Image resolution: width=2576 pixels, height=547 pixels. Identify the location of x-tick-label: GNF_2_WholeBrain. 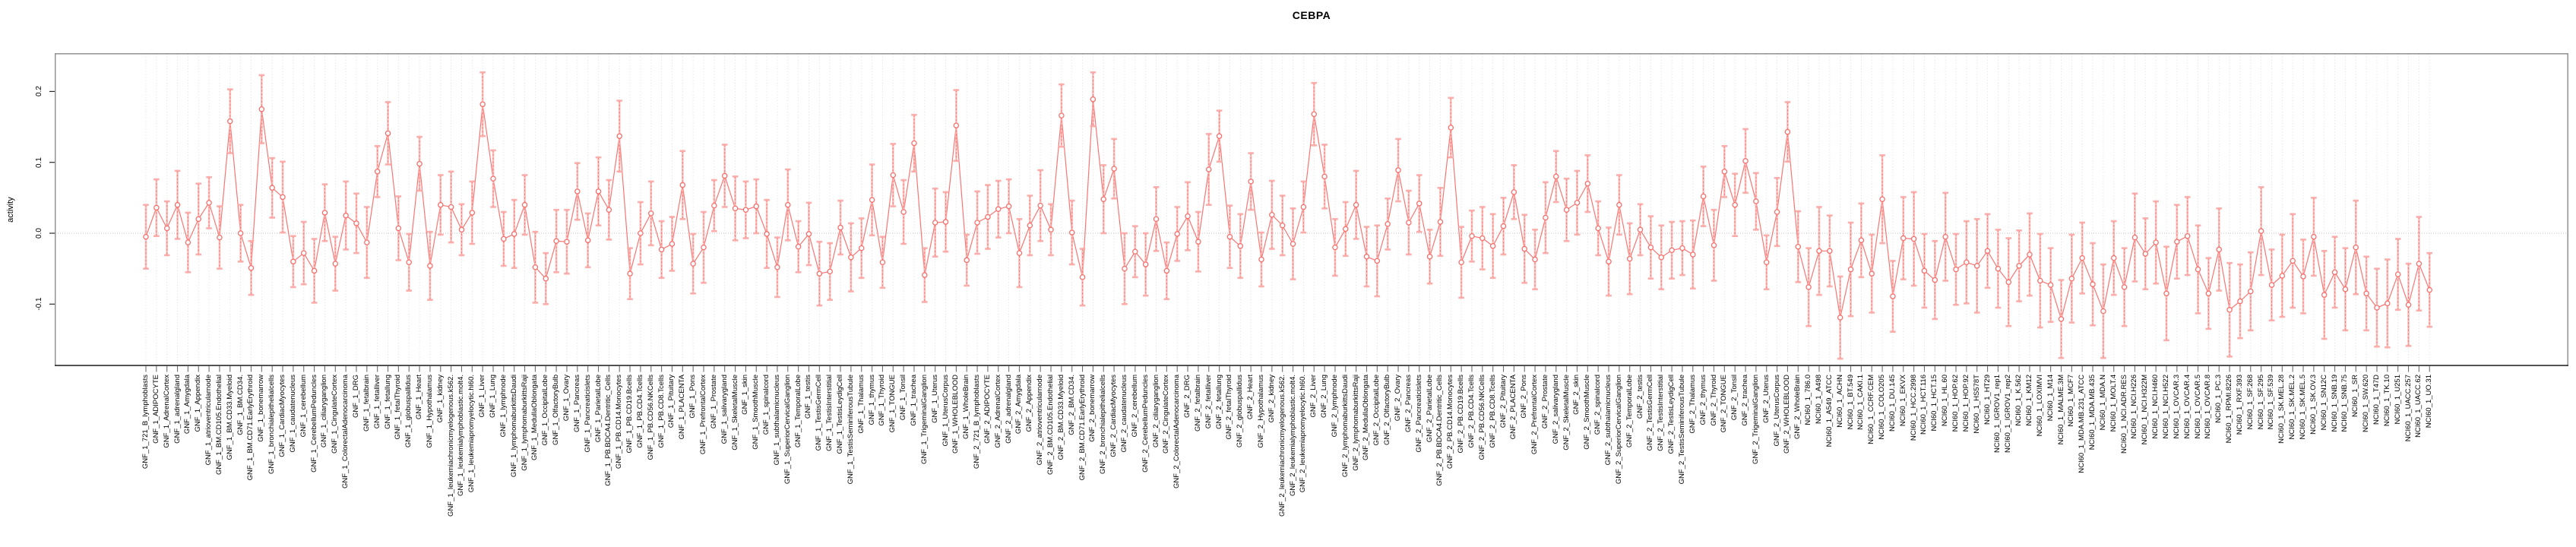
(1797, 406).